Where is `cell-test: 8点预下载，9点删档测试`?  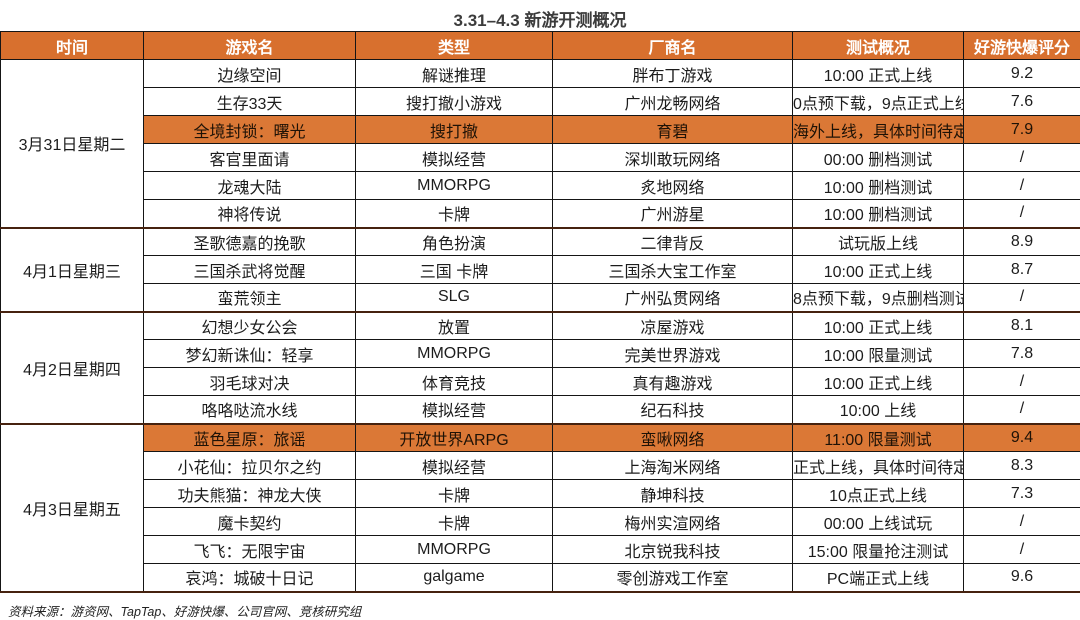 cell-test: 8点预下载，9点删档测试 is located at coordinates (878, 298).